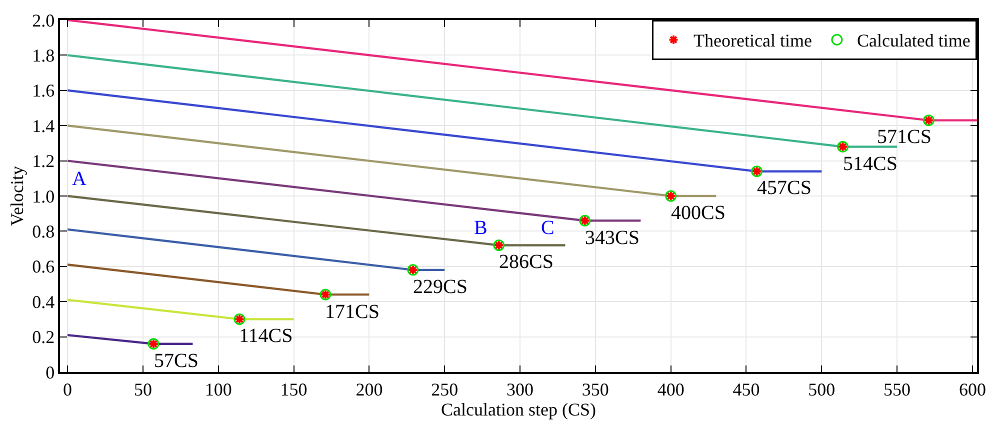 This screenshot has height=424, width=996. Describe the element at coordinates (43, 302) in the screenshot. I see `y-tick-label: 0.4` at that location.